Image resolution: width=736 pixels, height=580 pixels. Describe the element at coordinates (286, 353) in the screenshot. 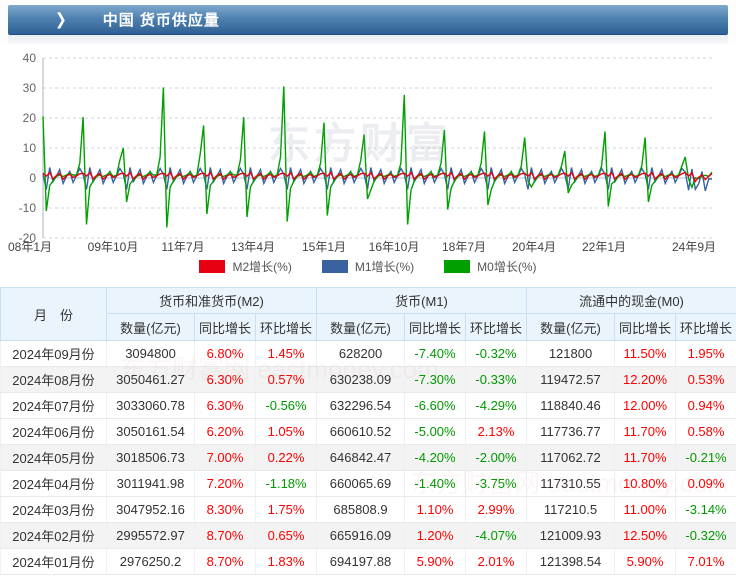

I see `m2-mom-cell: 1.45%` at that location.